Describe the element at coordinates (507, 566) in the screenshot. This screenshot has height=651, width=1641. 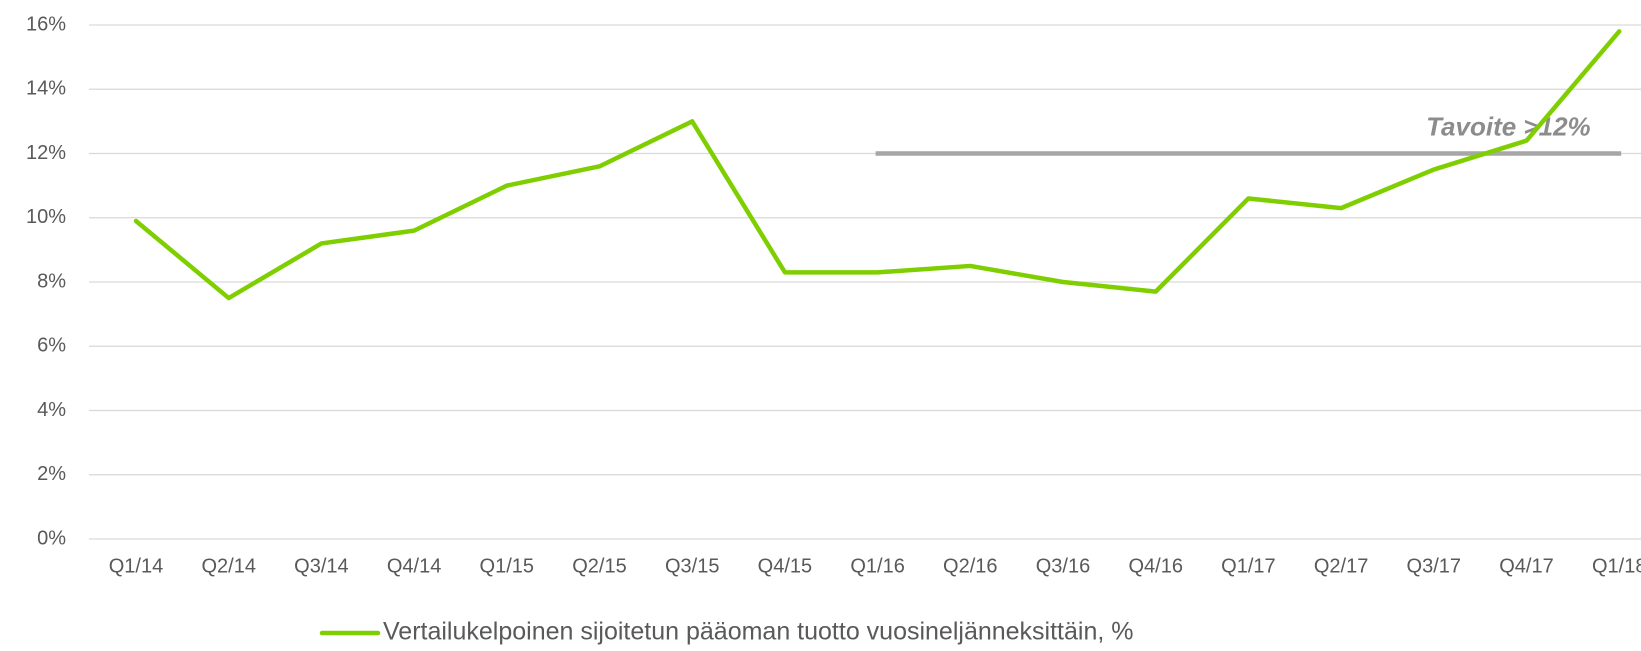
I see `x-tick-label: Q1/15` at that location.